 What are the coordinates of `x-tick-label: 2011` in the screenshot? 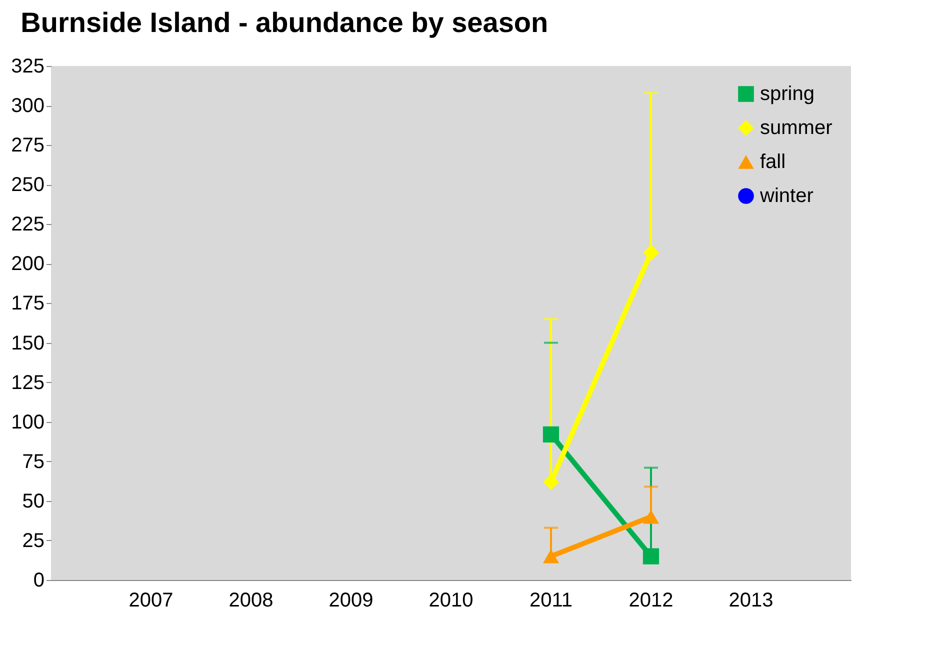 It's located at (551, 601).